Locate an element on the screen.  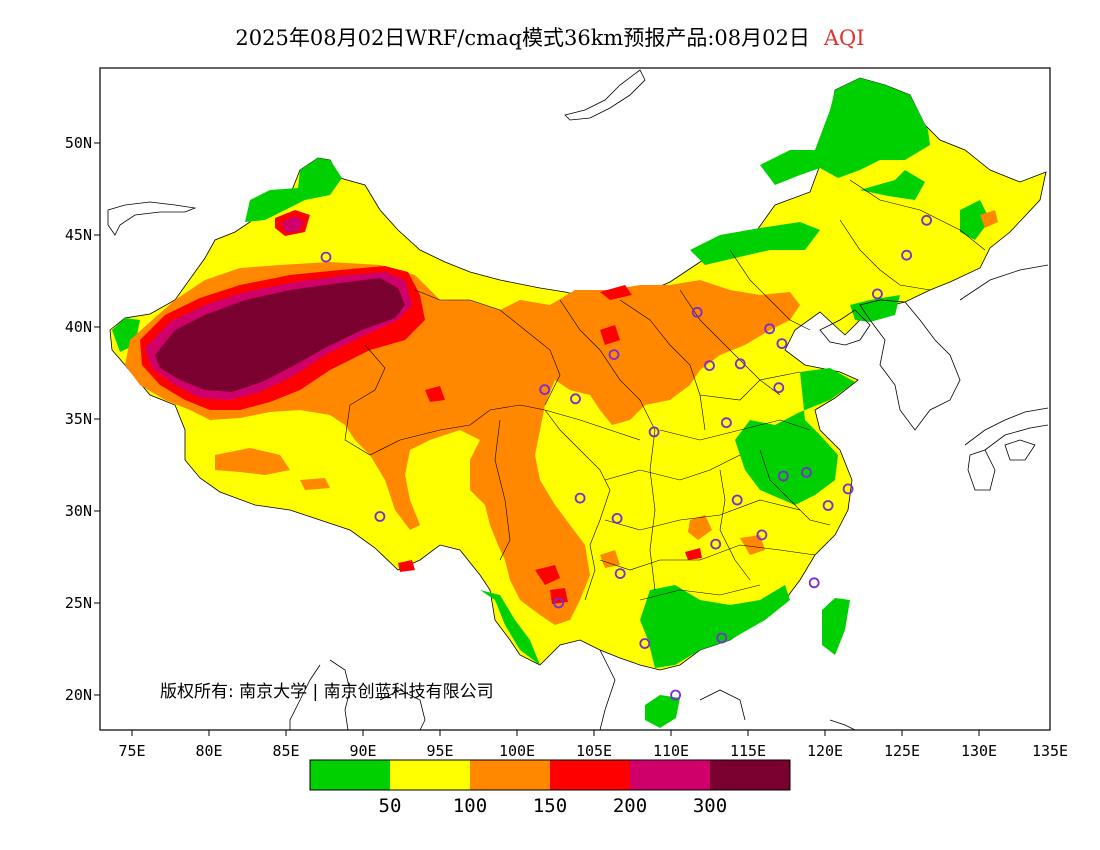
copyright-text: 版权所有: 南京大学 | 南京创蓝科技有限公司 is located at coordinates (327, 692).